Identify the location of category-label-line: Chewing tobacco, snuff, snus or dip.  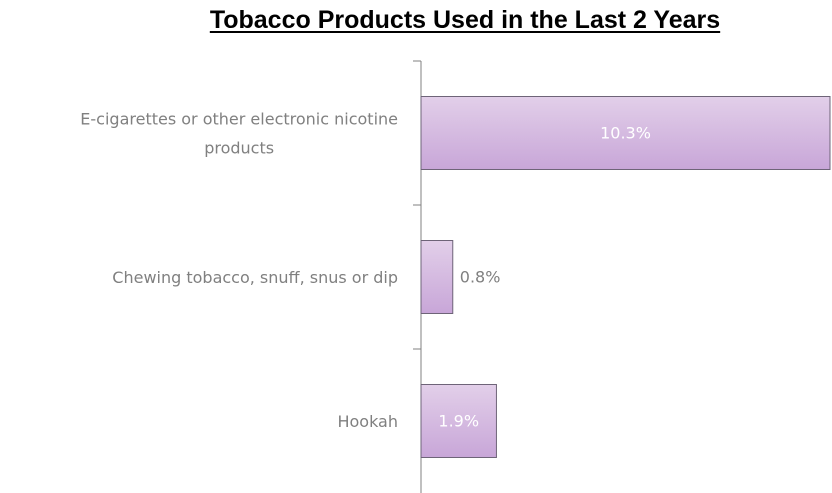
(255, 277).